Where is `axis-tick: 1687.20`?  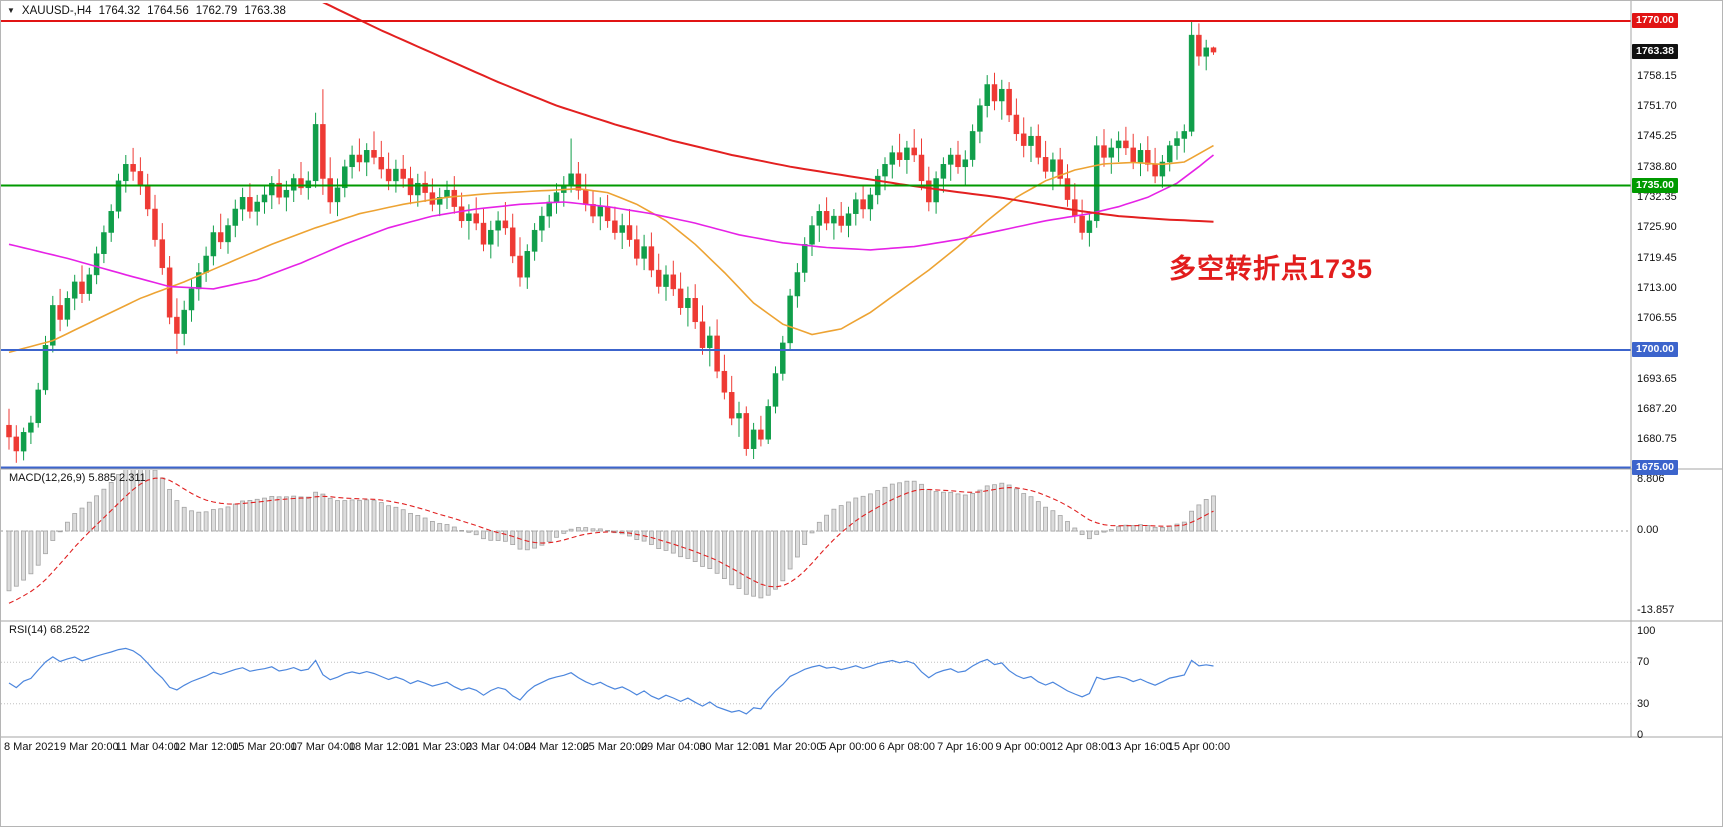 axis-tick: 1687.20 is located at coordinates (1657, 409).